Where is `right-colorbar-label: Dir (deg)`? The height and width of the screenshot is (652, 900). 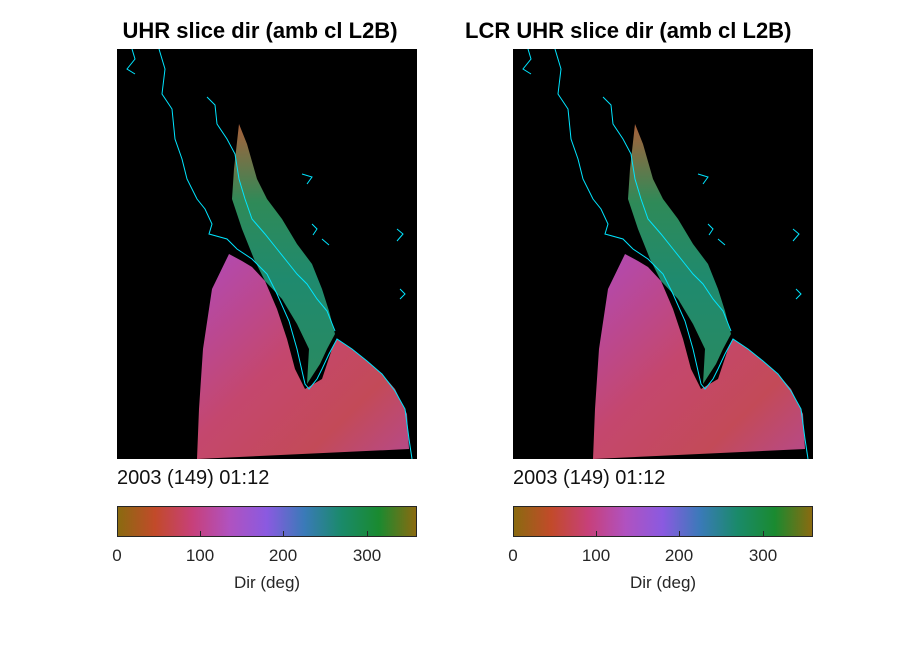 right-colorbar-label: Dir (deg) is located at coordinates (663, 582).